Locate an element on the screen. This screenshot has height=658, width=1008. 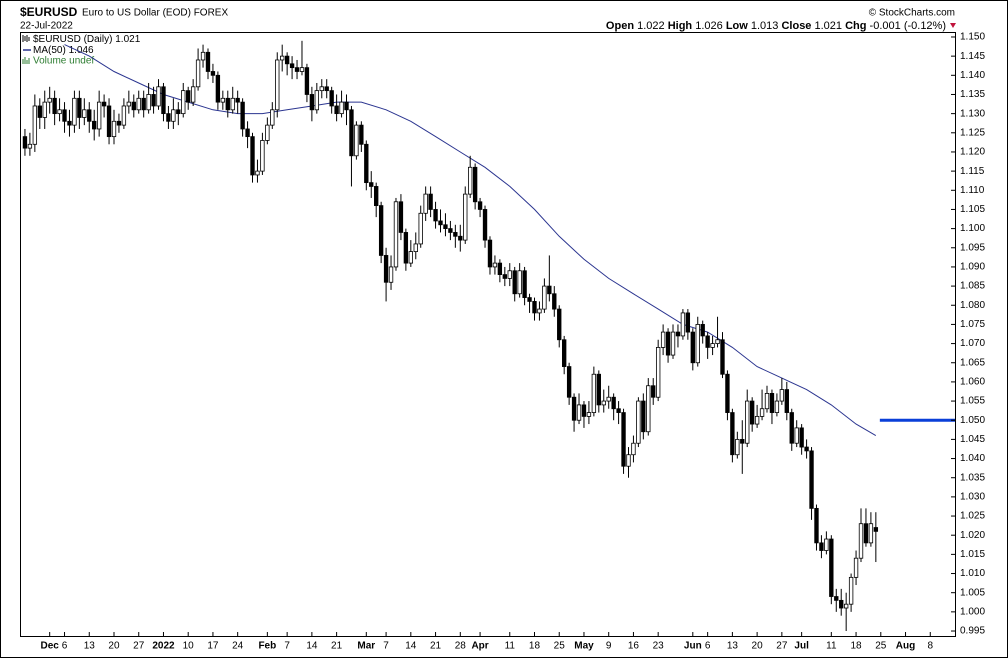
y-tick-label: 1.005 is located at coordinates (972, 592).